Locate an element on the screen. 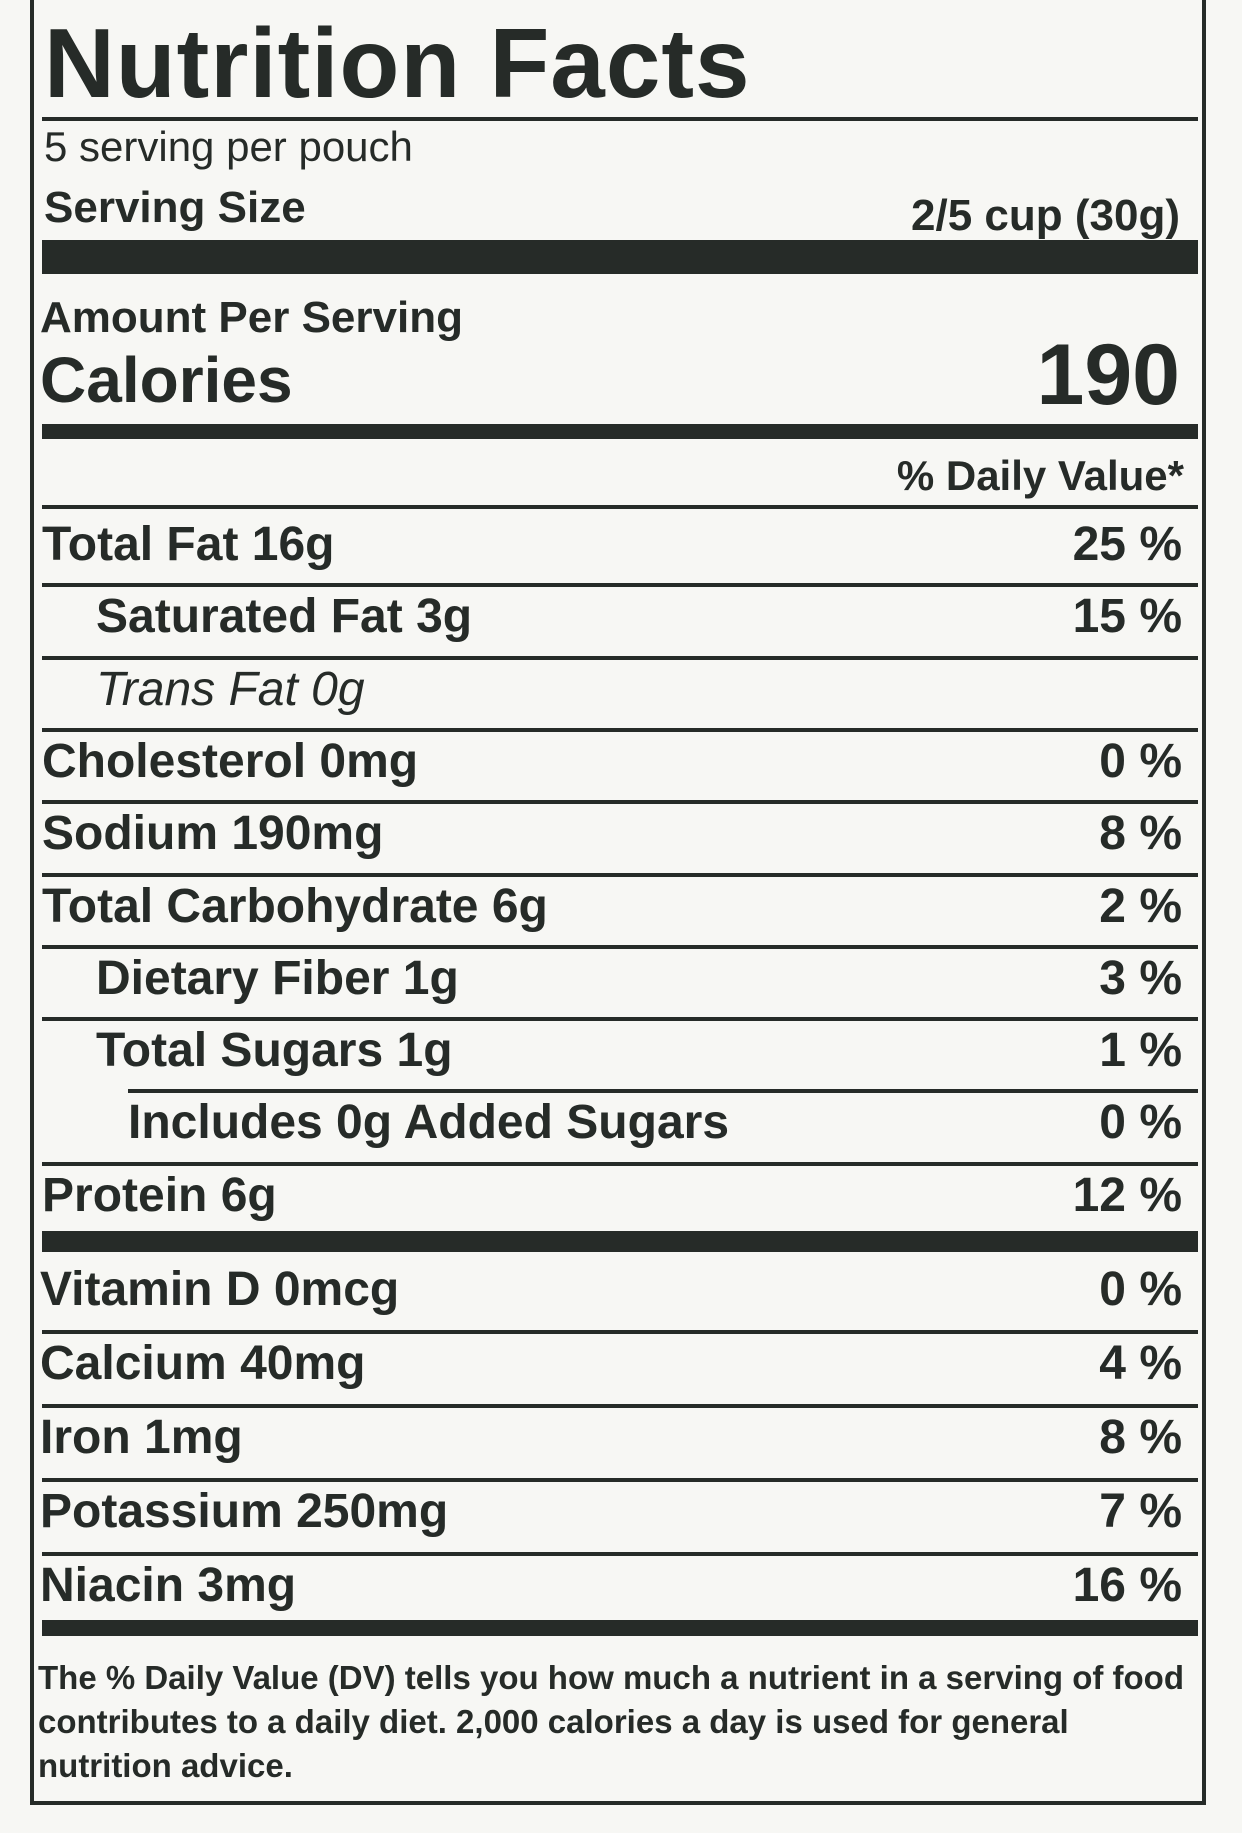 The width and height of the screenshot is (1242, 1833). daily-value: 12 % is located at coordinates (1127, 1195).